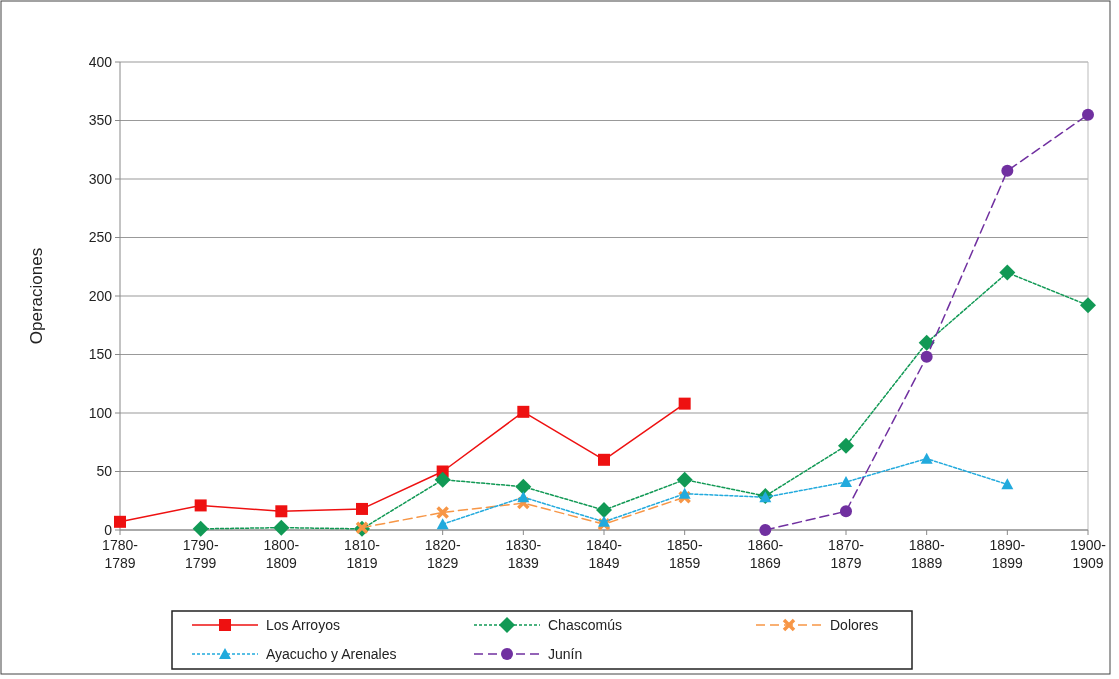 This screenshot has width=1119, height=679. I want to click on x-tick-label: 1860- 1869, so click(765, 554).